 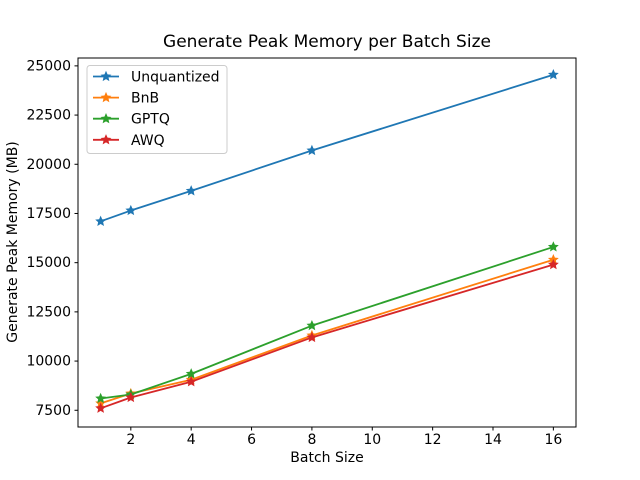 What do you see at coordinates (150, 120) in the screenshot?
I see `legend-item-label-gptq: GPTQ` at bounding box center [150, 120].